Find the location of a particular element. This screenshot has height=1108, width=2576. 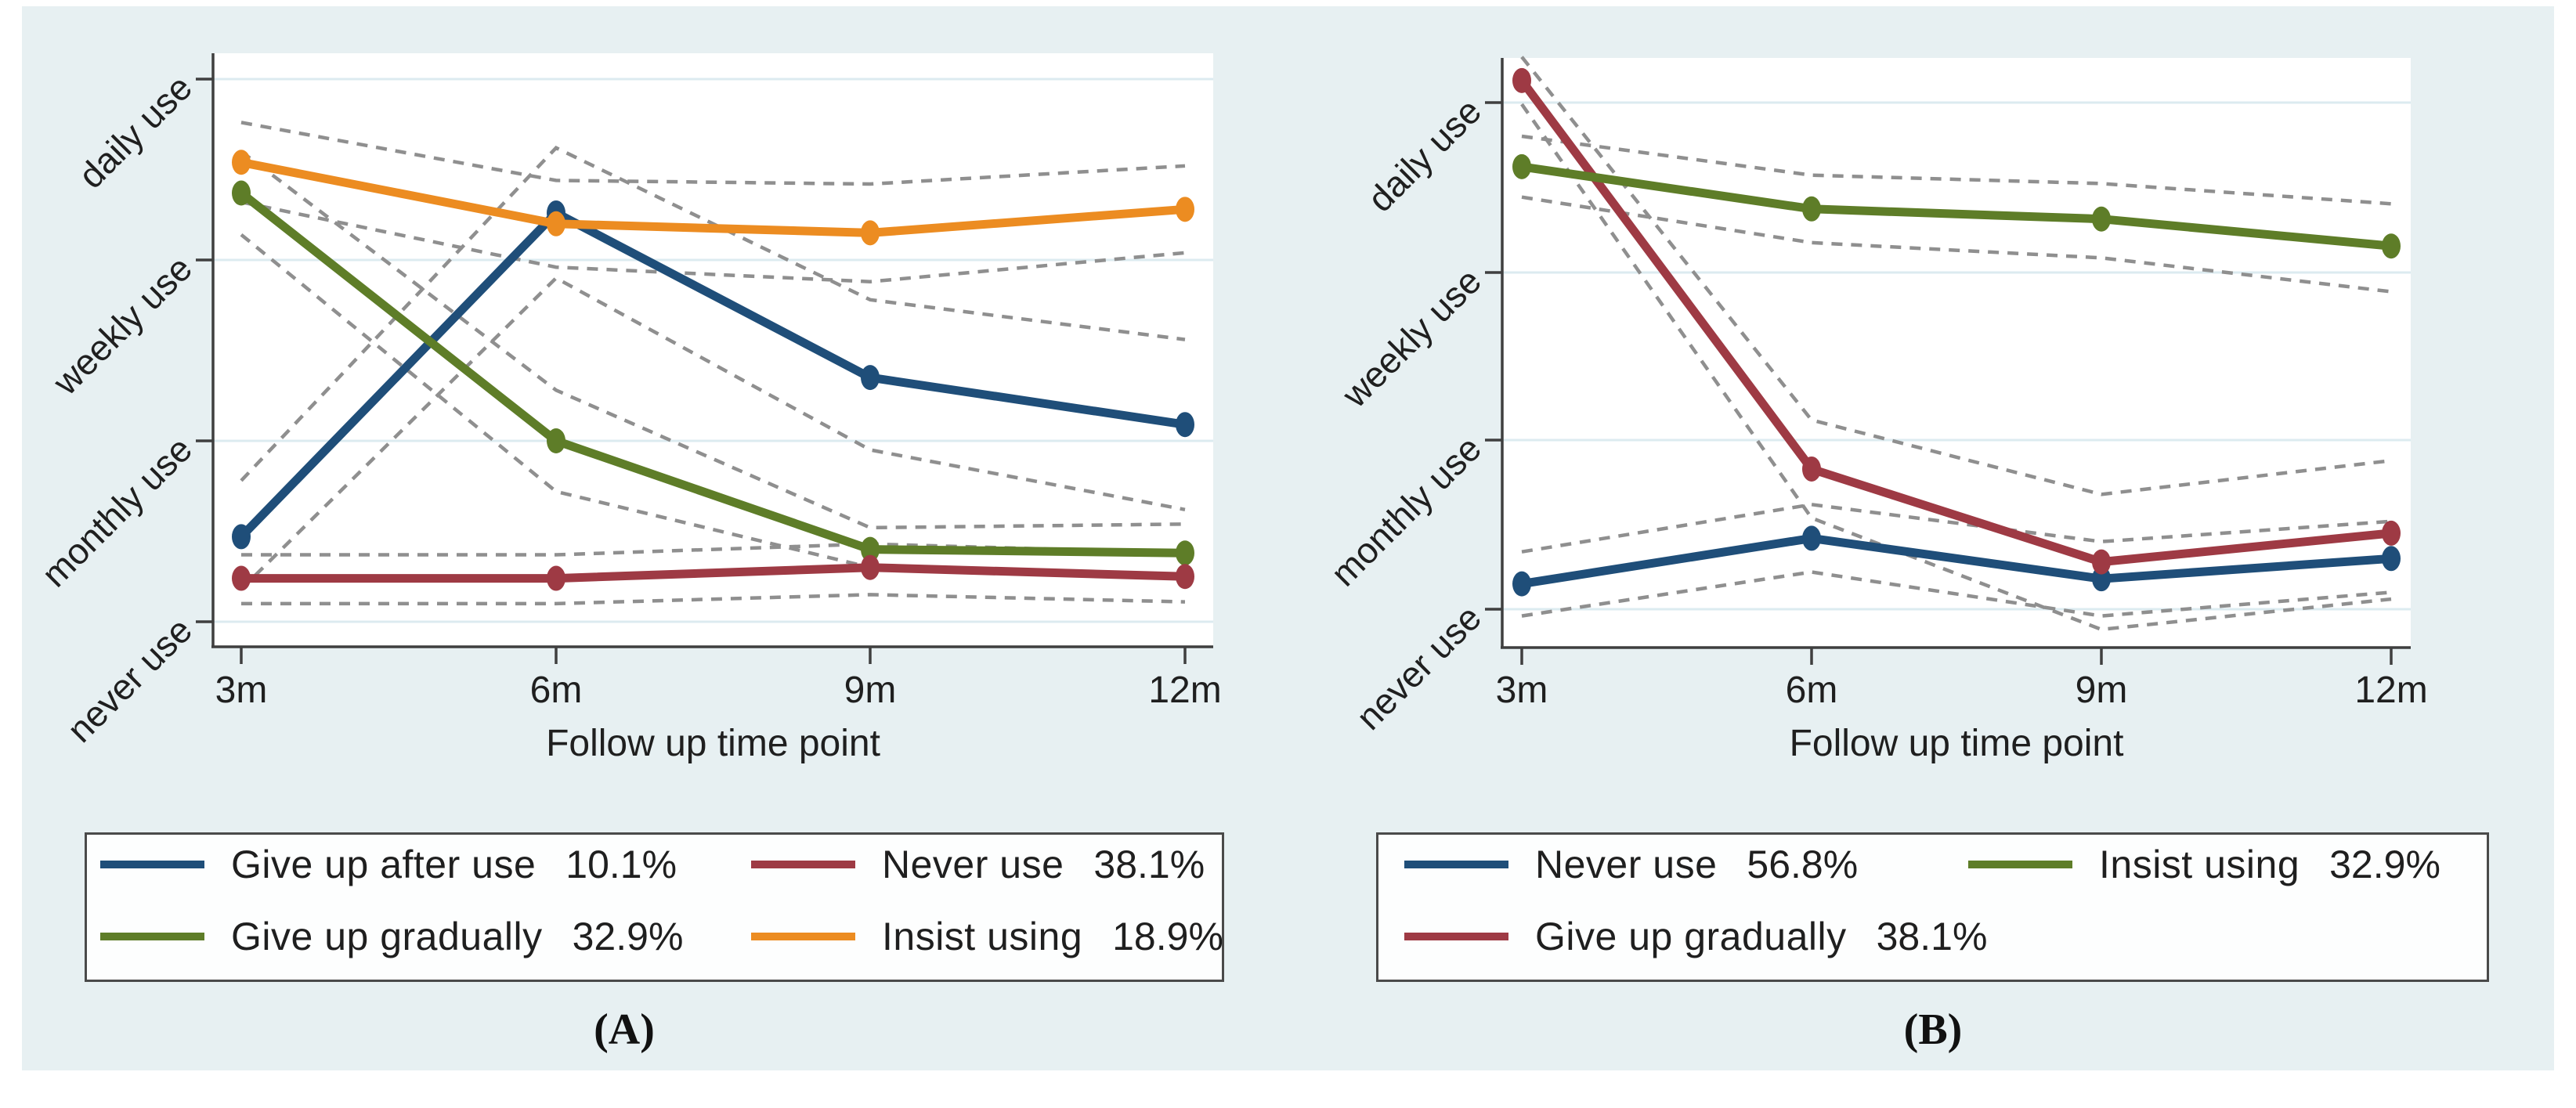

legend-entry: Give up after use 10.1% is located at coordinates (388, 864).